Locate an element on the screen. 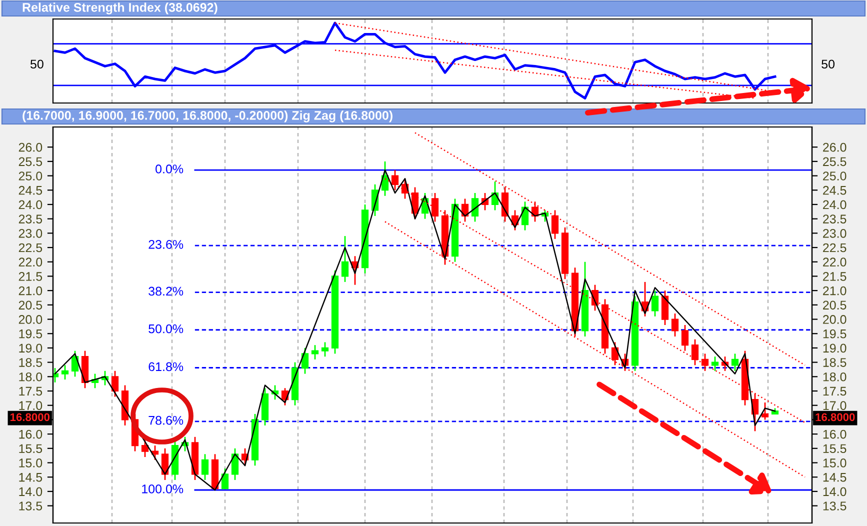 The image size is (867, 526). annotation: 100.0% is located at coordinates (163, 489).